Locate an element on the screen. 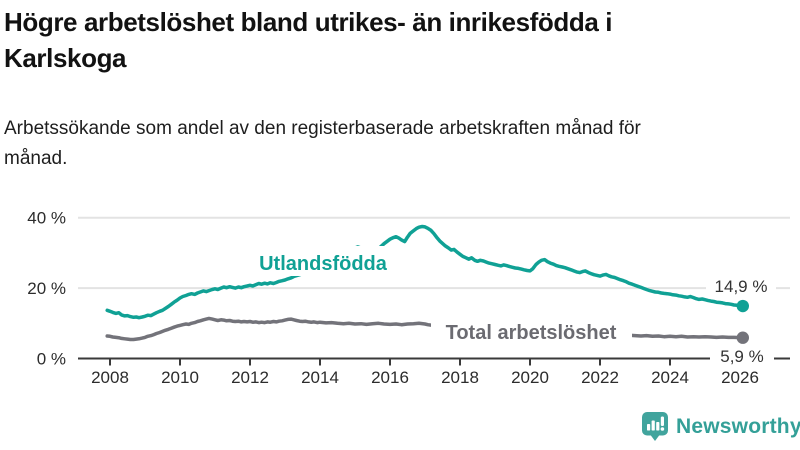  x-tick-label: 2012 is located at coordinates (250, 377).